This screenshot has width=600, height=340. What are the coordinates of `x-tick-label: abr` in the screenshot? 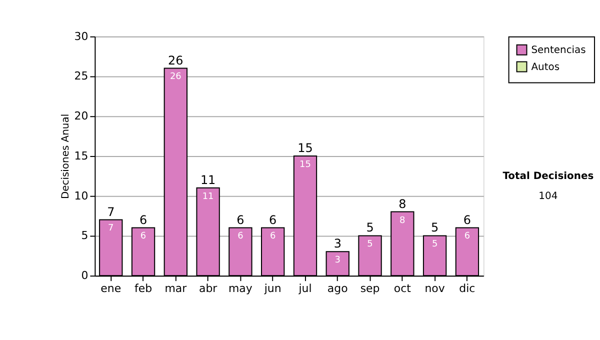 It's located at (208, 289).